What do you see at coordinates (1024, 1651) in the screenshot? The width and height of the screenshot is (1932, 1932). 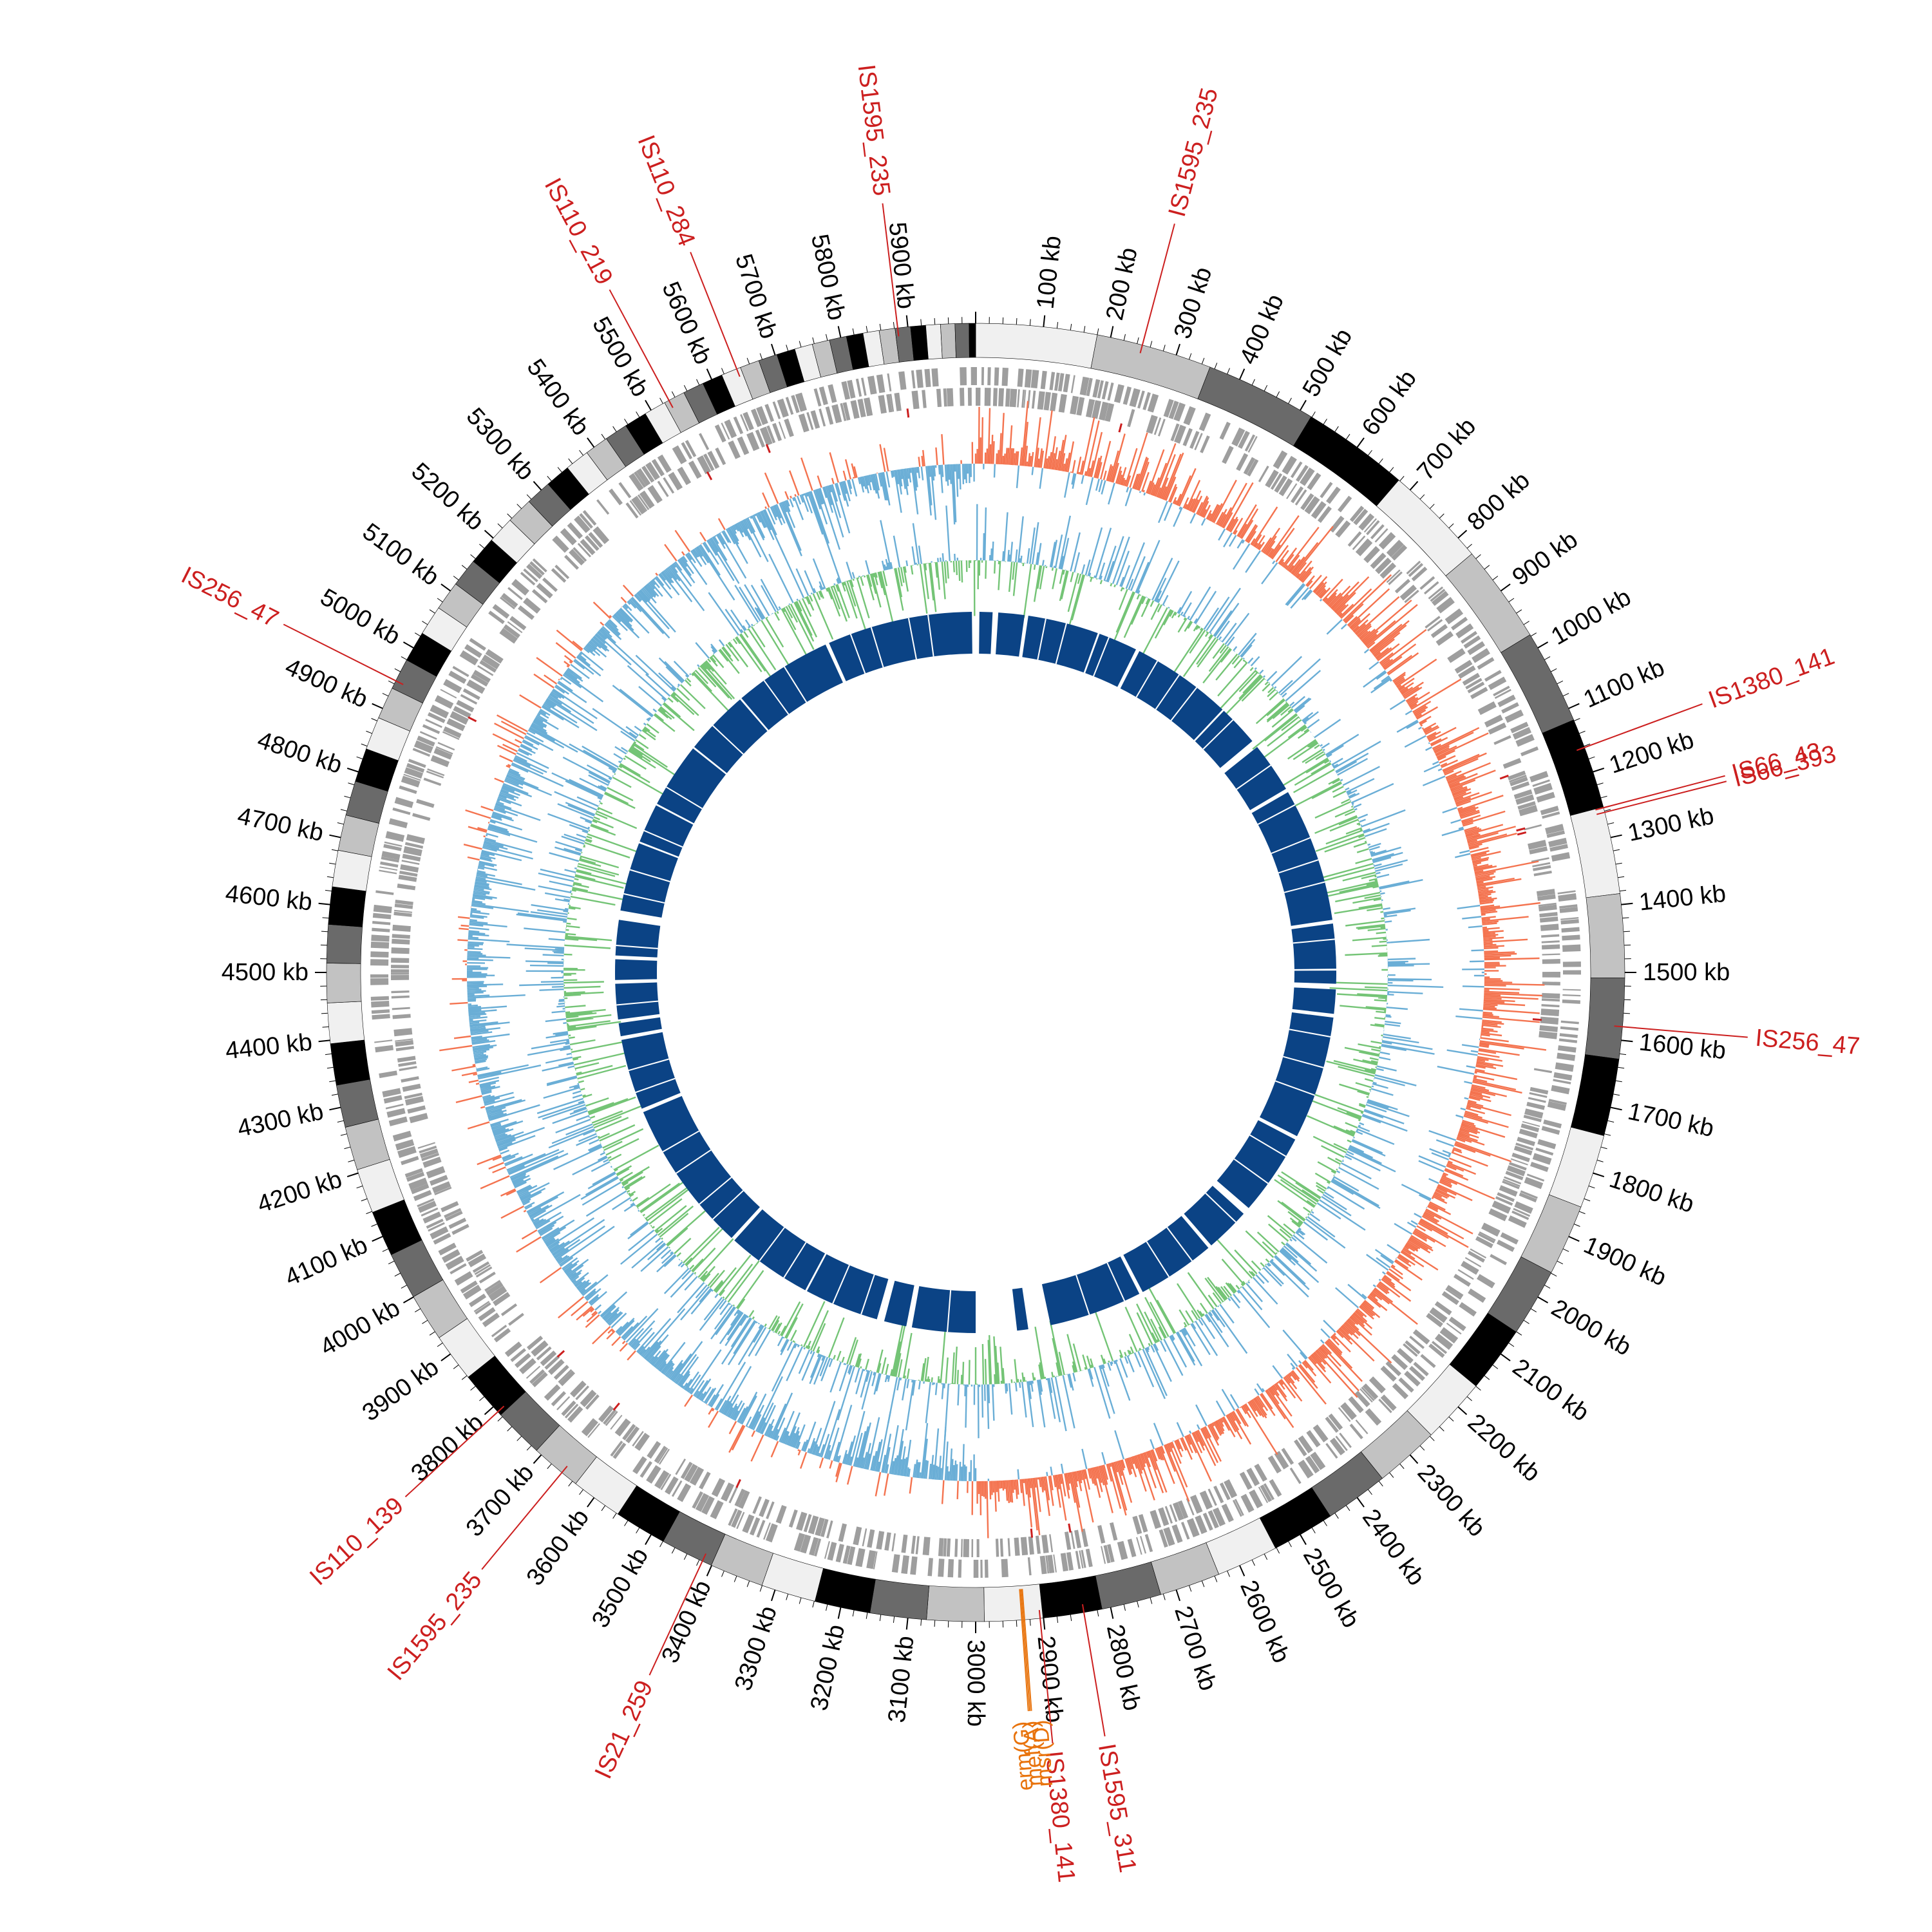 I see `gene-leader-line` at bounding box center [1024, 1651].